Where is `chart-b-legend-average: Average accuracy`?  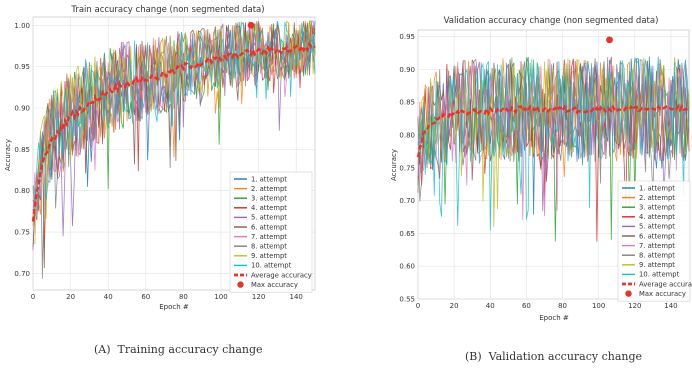 chart-b-legend-average: Average accuracy is located at coordinates (665, 284).